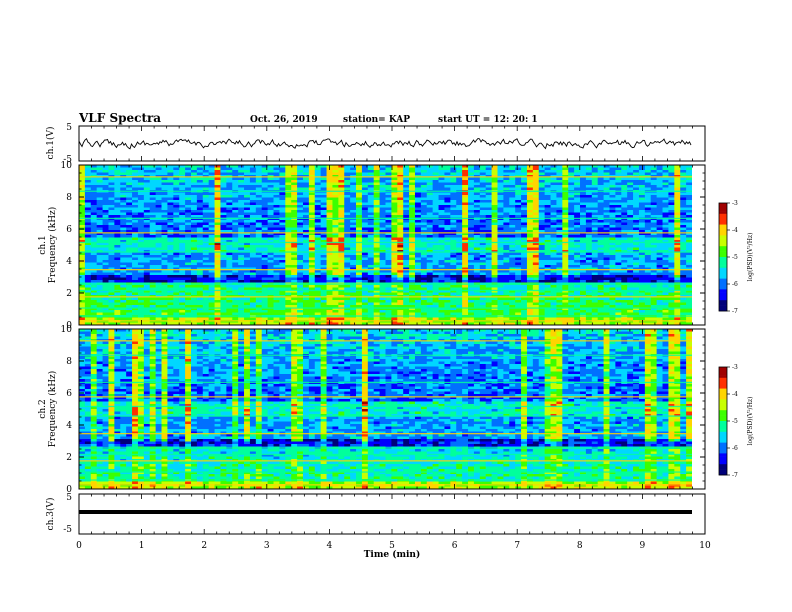 The height and width of the screenshot is (612, 792). What do you see at coordinates (705, 546) in the screenshot?
I see `x-tick-label: 10` at bounding box center [705, 546].